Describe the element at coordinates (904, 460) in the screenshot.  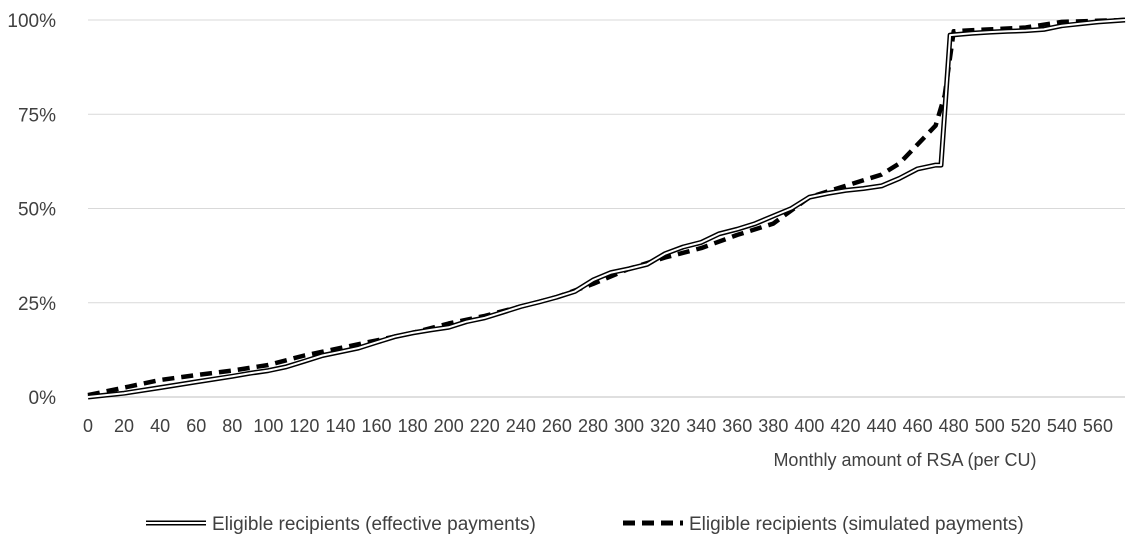
I see `x-axis-label: Monthly amount of RSA (per CU)` at that location.